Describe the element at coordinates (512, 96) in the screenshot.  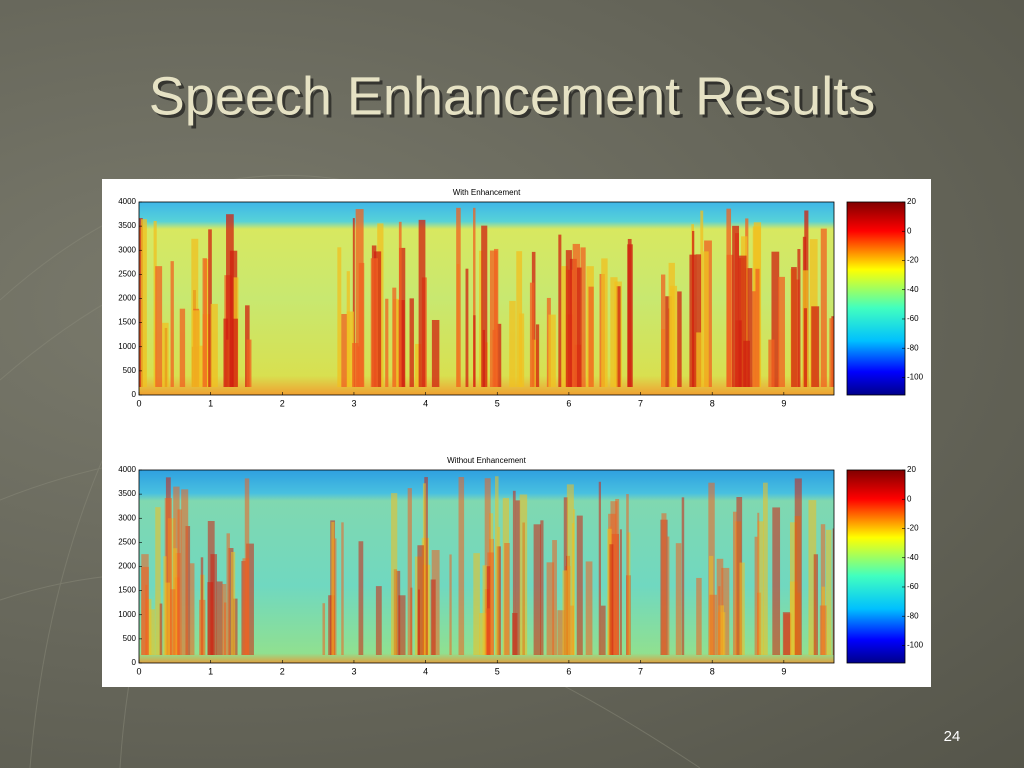
I see `slide-title: Speech Enhancement Results` at that location.